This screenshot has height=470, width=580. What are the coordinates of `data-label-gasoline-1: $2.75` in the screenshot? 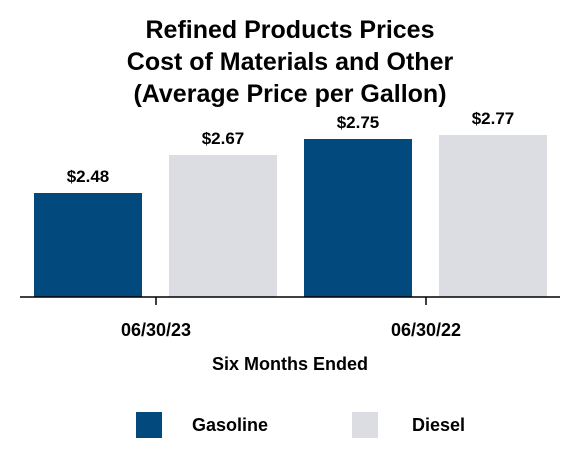 It's located at (358, 122).